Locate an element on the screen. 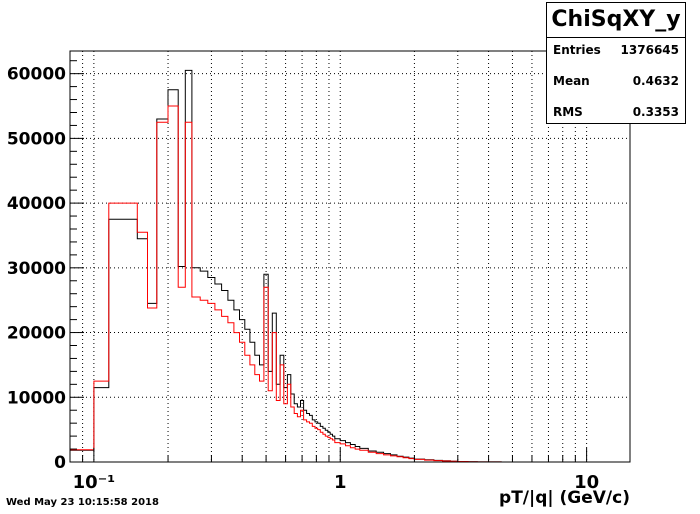  y-tick-label: 50000 is located at coordinates (36, 139).